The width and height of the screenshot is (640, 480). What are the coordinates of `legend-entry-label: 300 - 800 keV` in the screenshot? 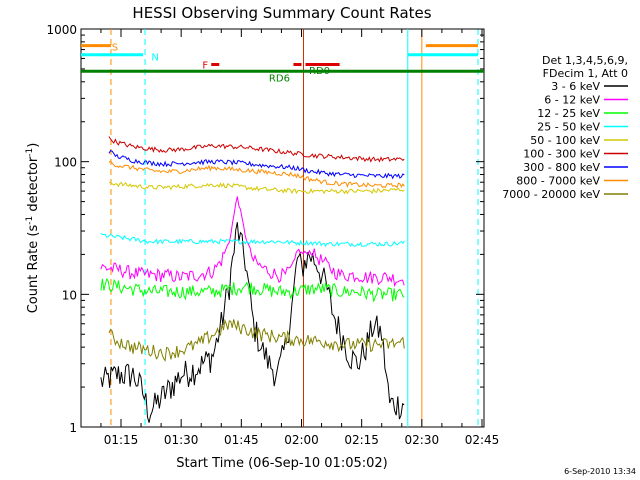 It's located at (561, 167).